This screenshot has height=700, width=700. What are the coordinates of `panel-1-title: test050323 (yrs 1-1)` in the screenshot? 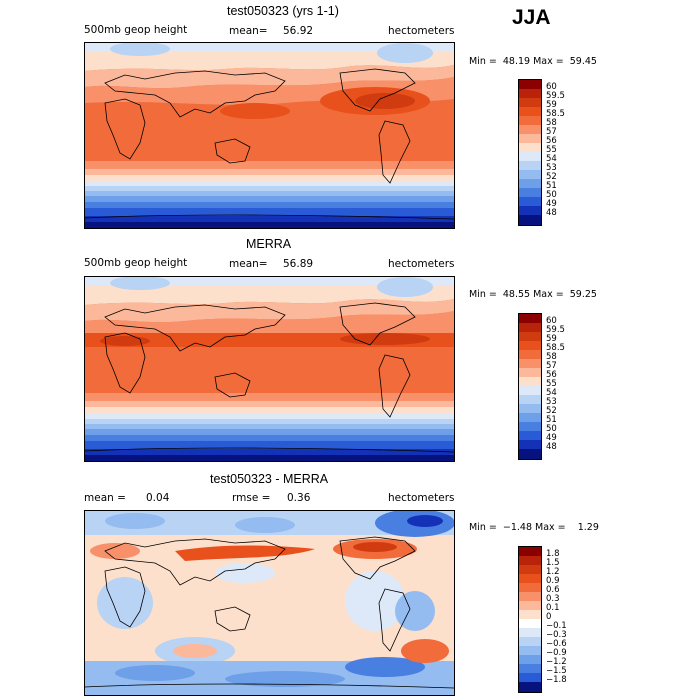 It's located at (283, 11).